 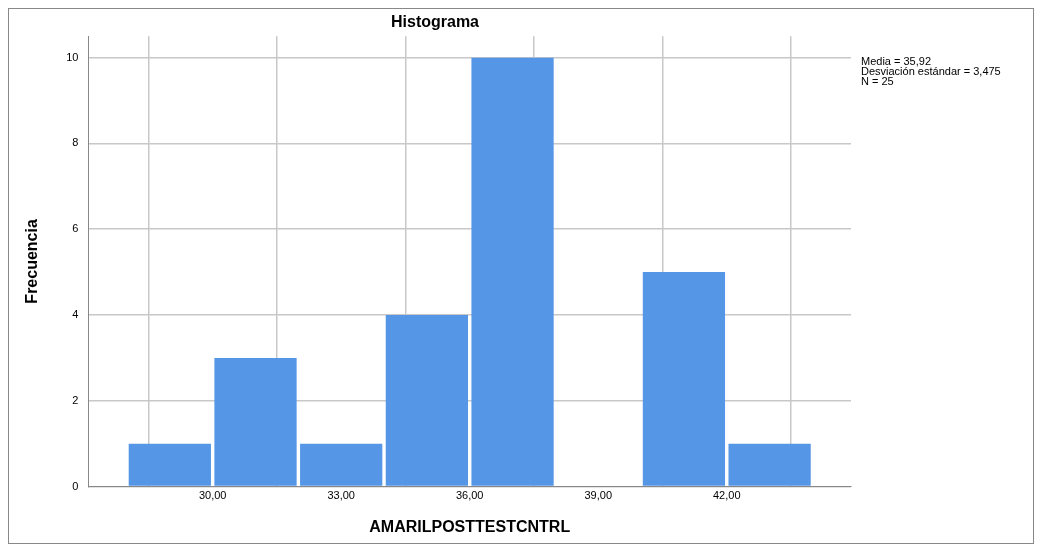 I want to click on y-tick-label: 2, so click(x=75, y=399).